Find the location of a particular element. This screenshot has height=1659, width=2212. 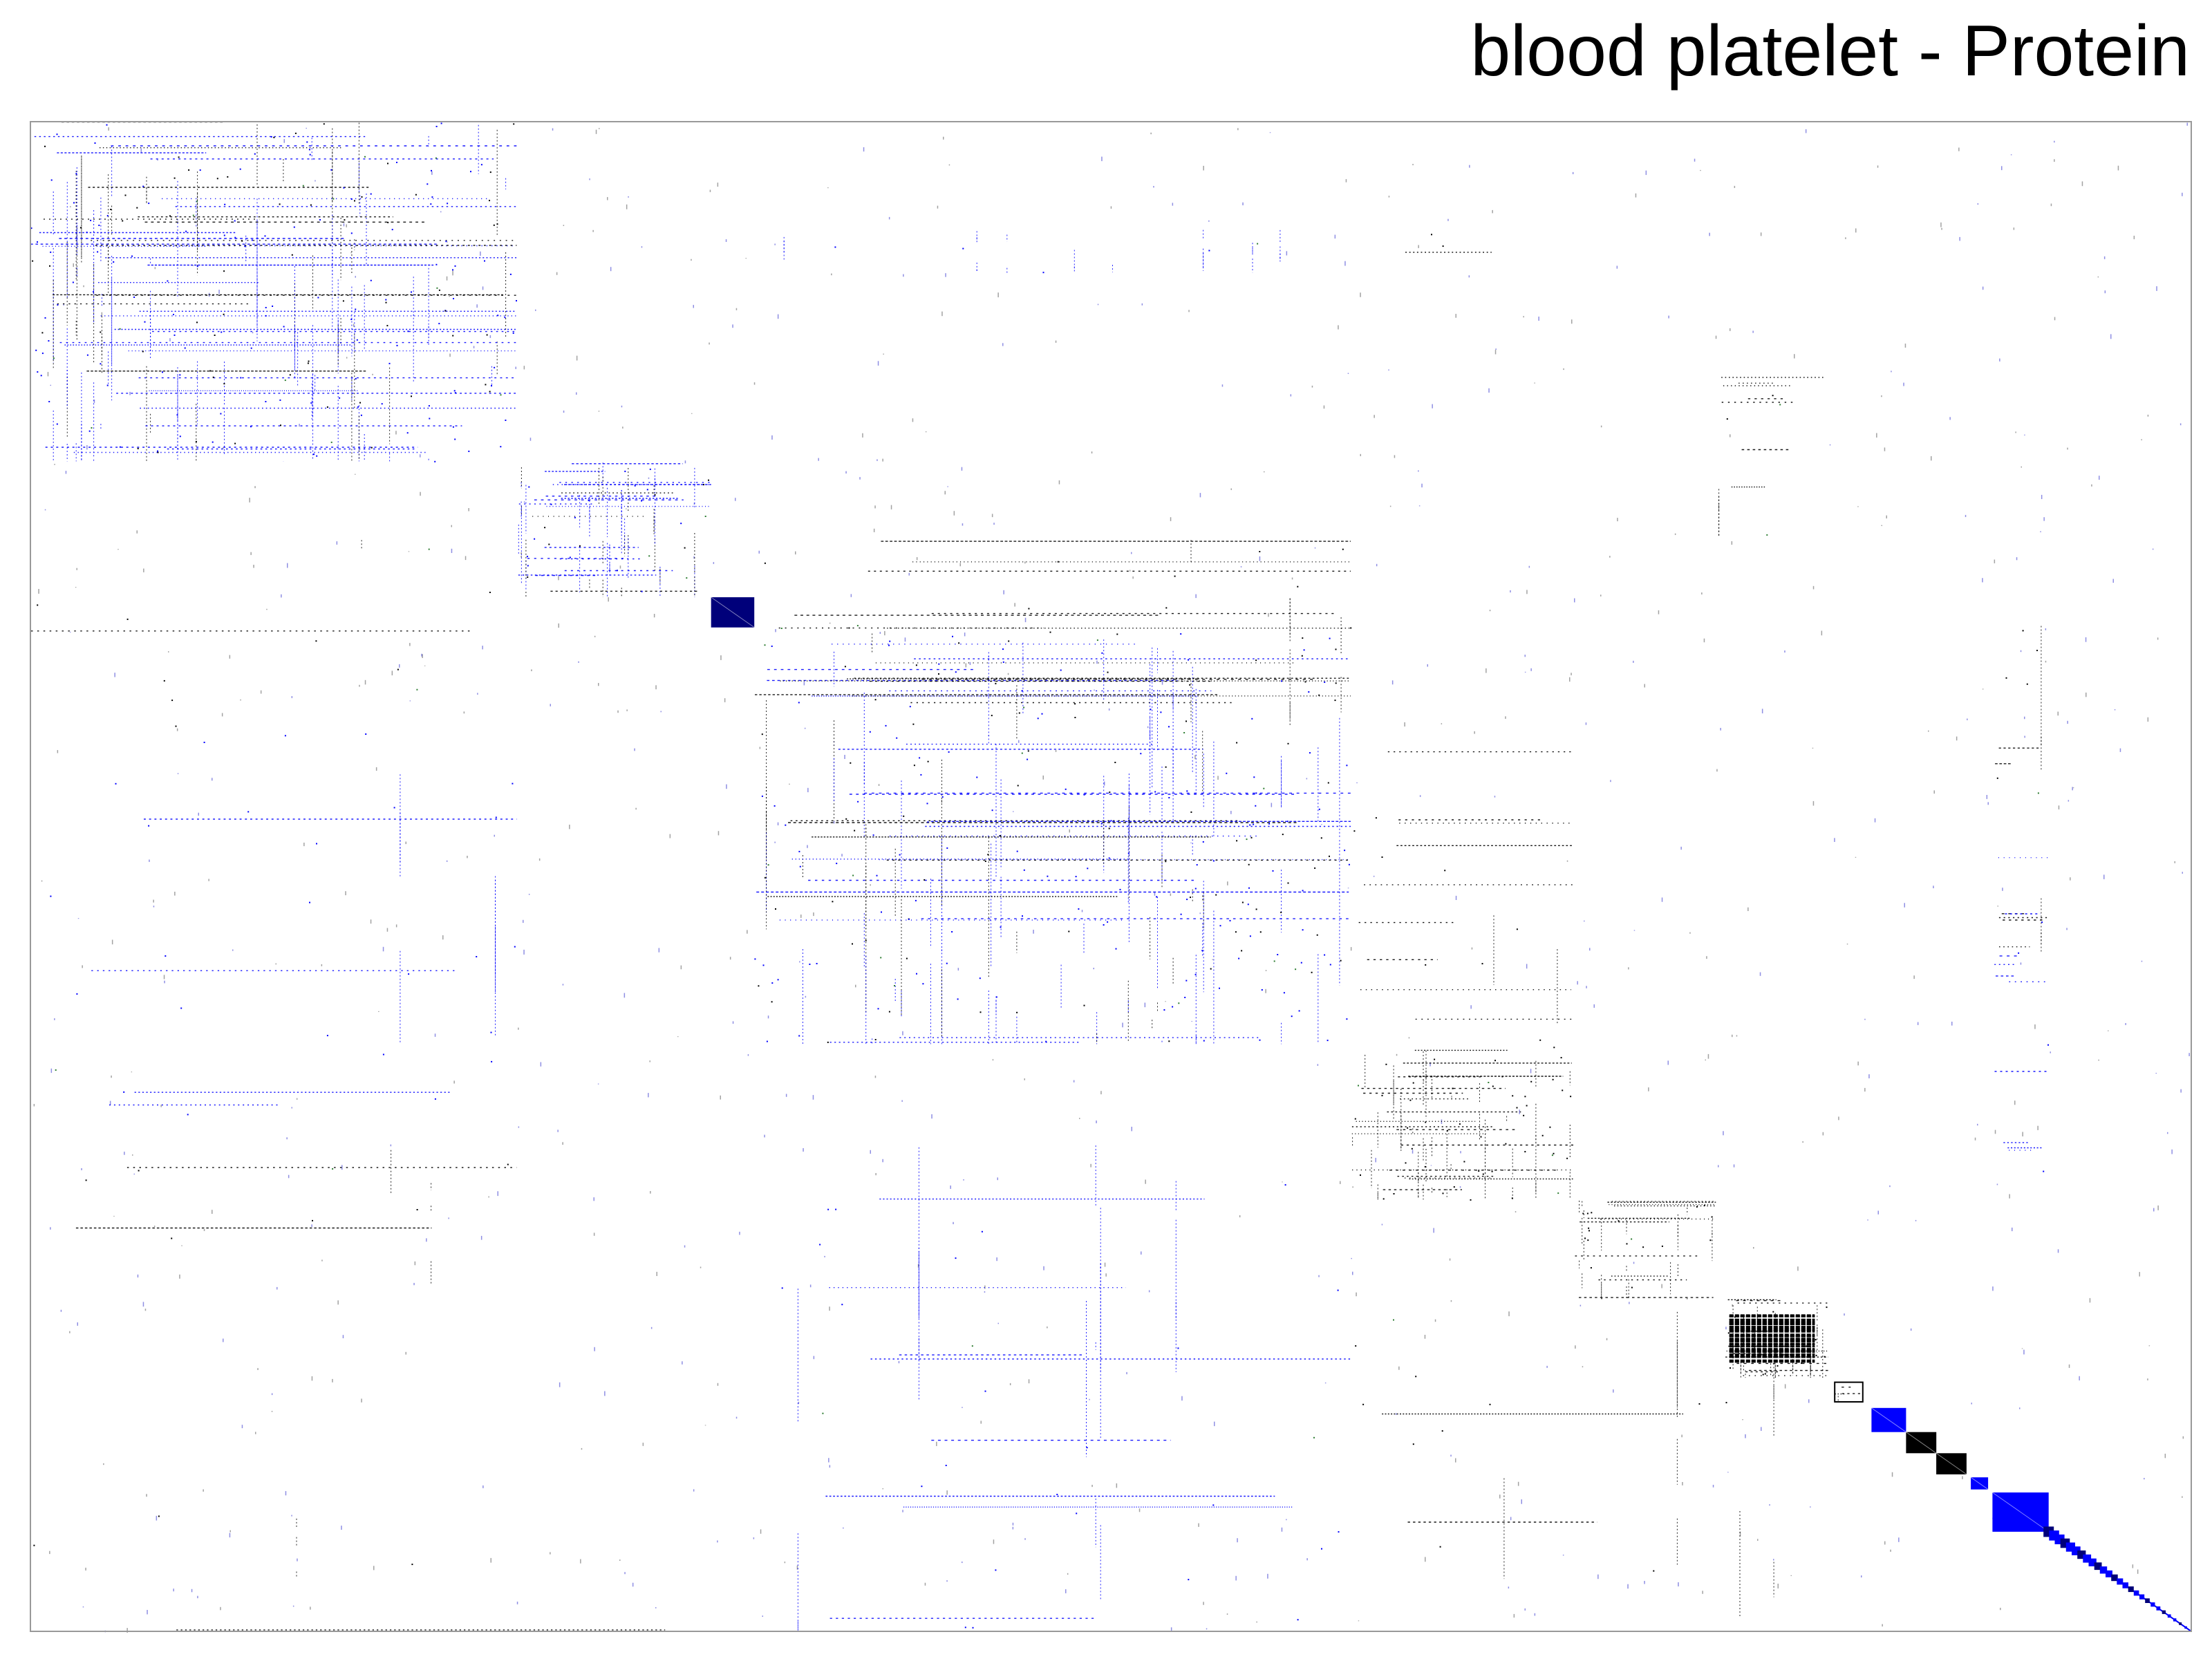

diagonal-block-outline is located at coordinates (1849, 1392).